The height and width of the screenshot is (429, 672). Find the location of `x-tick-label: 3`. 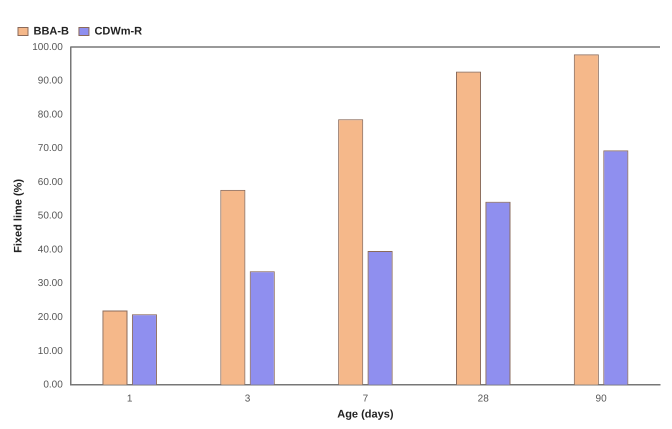

x-tick-label: 3 is located at coordinates (247, 399).